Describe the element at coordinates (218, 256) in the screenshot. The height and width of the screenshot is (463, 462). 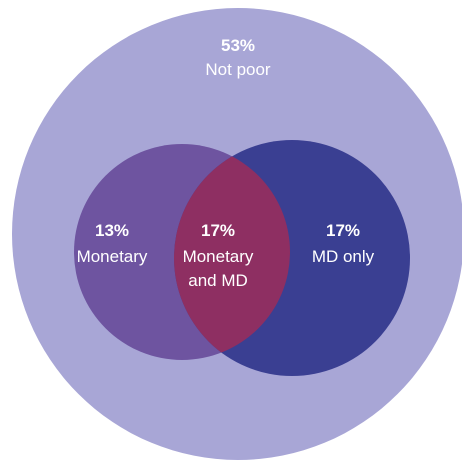
I see `overlap-label-line-1: Monetary` at that location.